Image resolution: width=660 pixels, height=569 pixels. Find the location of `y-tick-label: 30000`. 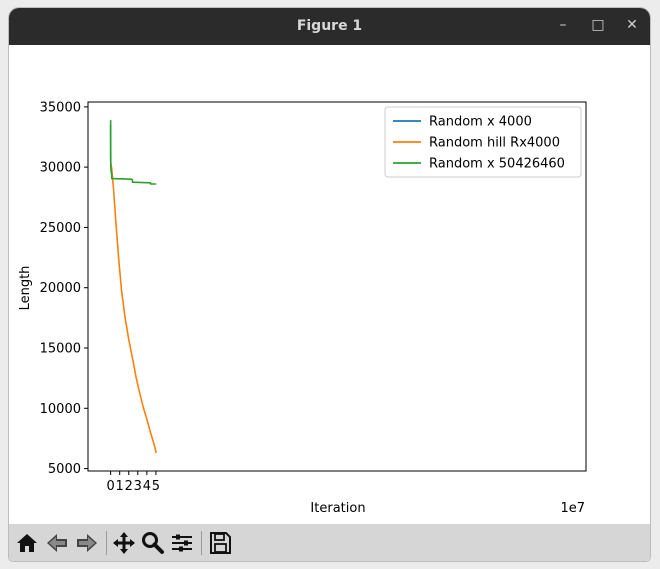

y-tick-label: 30000 is located at coordinates (60, 168).